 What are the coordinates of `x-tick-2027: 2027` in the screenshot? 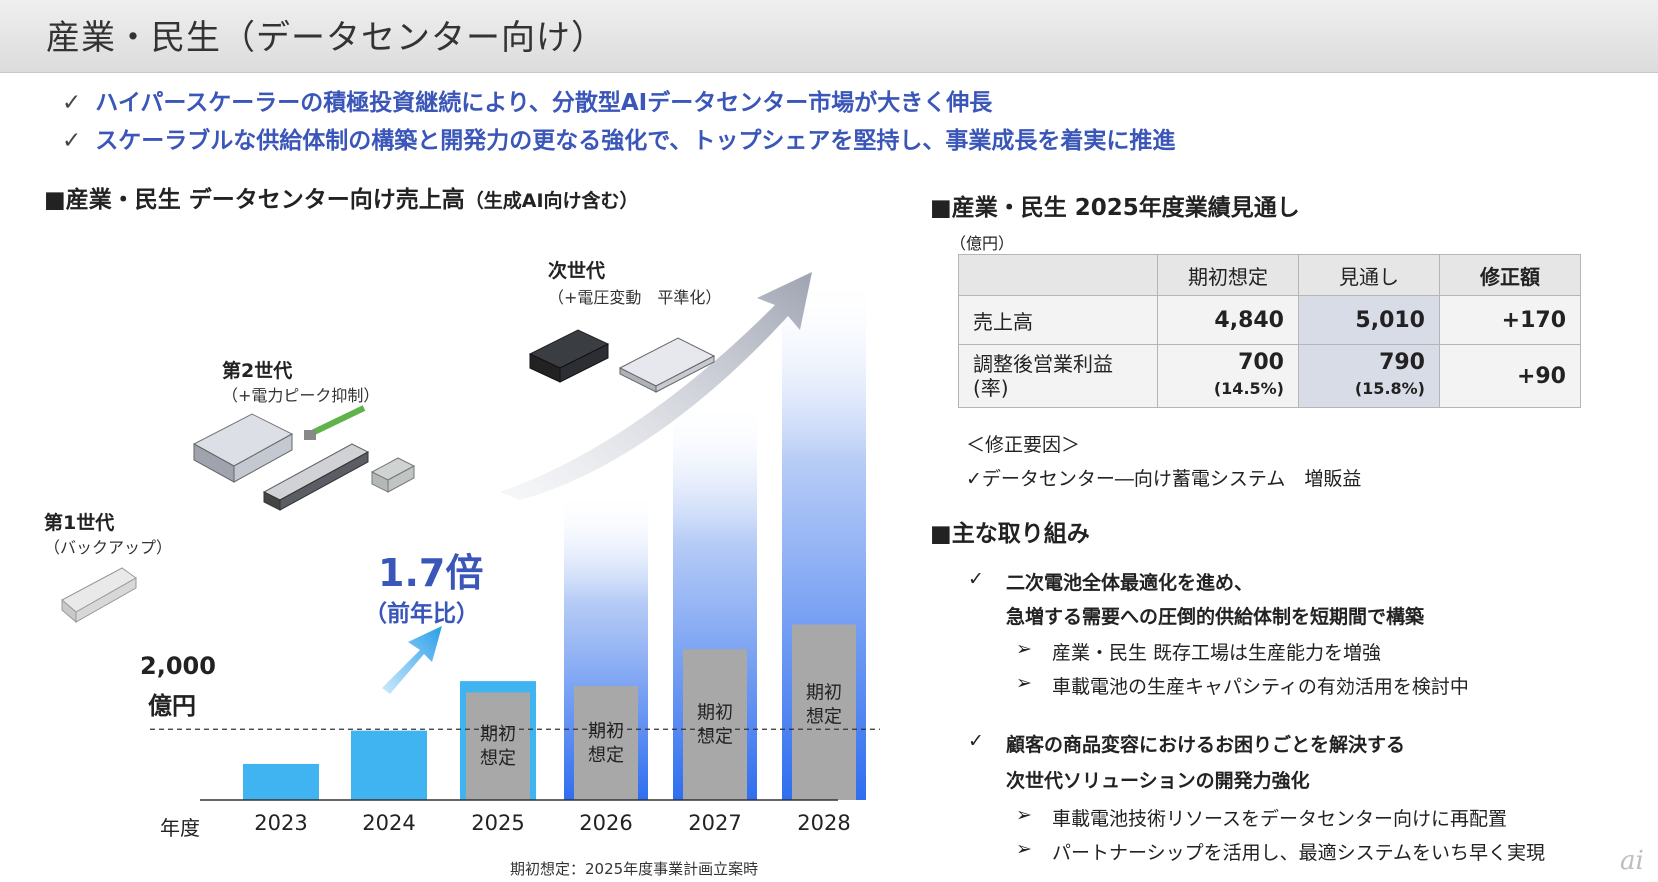 It's located at (714, 823).